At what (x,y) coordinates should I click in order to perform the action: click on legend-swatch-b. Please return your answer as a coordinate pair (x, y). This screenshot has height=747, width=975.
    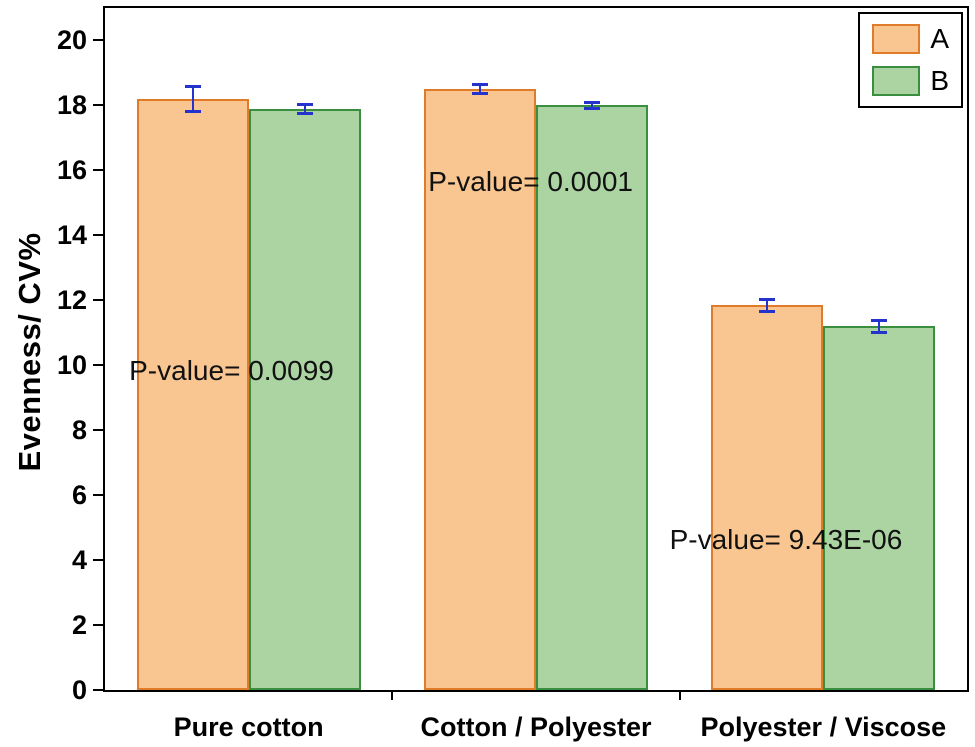
    Looking at the image, I should click on (896, 81).